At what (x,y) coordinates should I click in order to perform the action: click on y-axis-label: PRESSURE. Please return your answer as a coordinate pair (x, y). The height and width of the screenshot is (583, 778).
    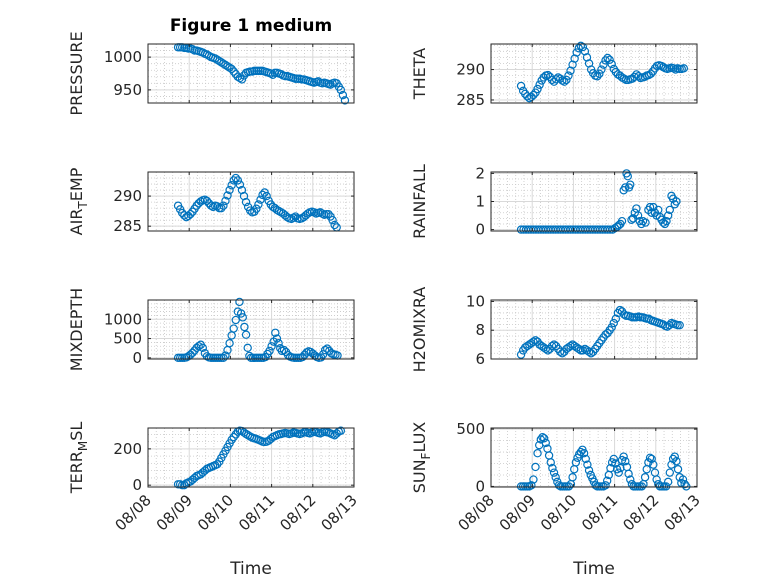
    Looking at the image, I should click on (76, 73).